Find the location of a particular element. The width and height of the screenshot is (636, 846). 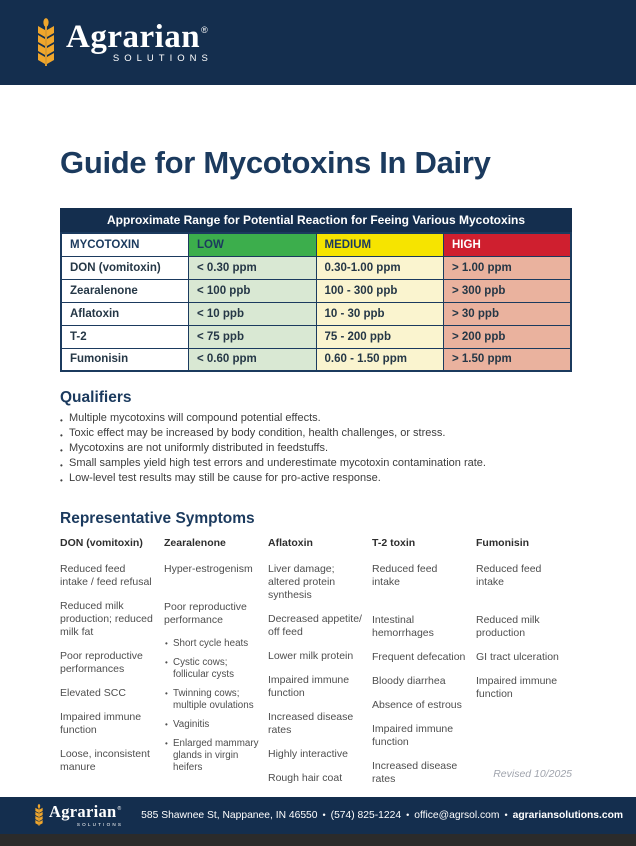

brand-name: Agrarian is located at coordinates (83, 811).